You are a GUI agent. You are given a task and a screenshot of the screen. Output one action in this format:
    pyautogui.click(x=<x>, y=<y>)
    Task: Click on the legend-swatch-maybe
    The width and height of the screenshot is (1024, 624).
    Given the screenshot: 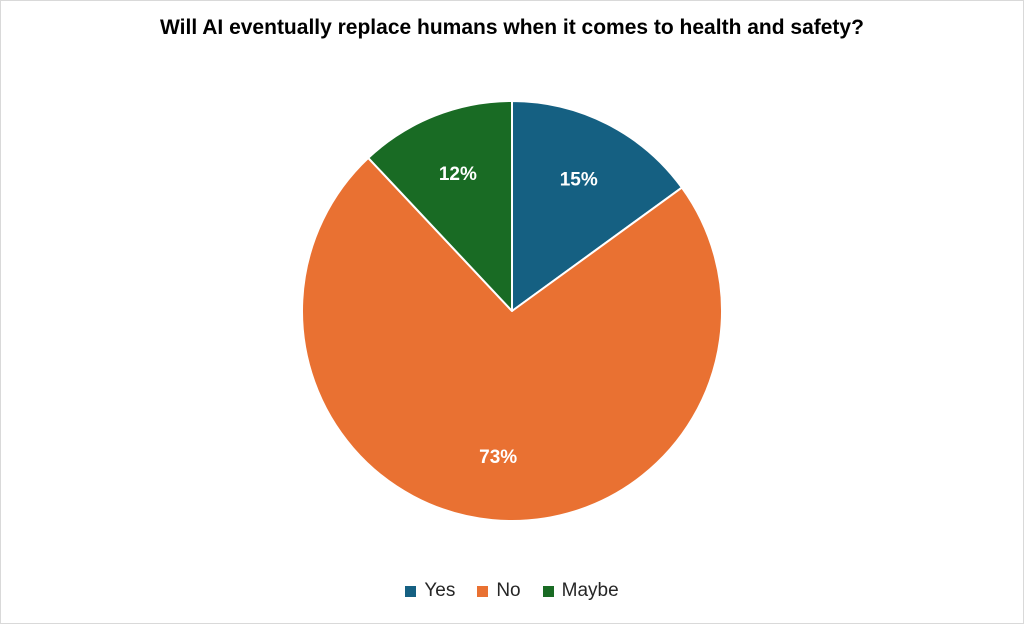 What is the action you would take?
    pyautogui.click(x=548, y=591)
    